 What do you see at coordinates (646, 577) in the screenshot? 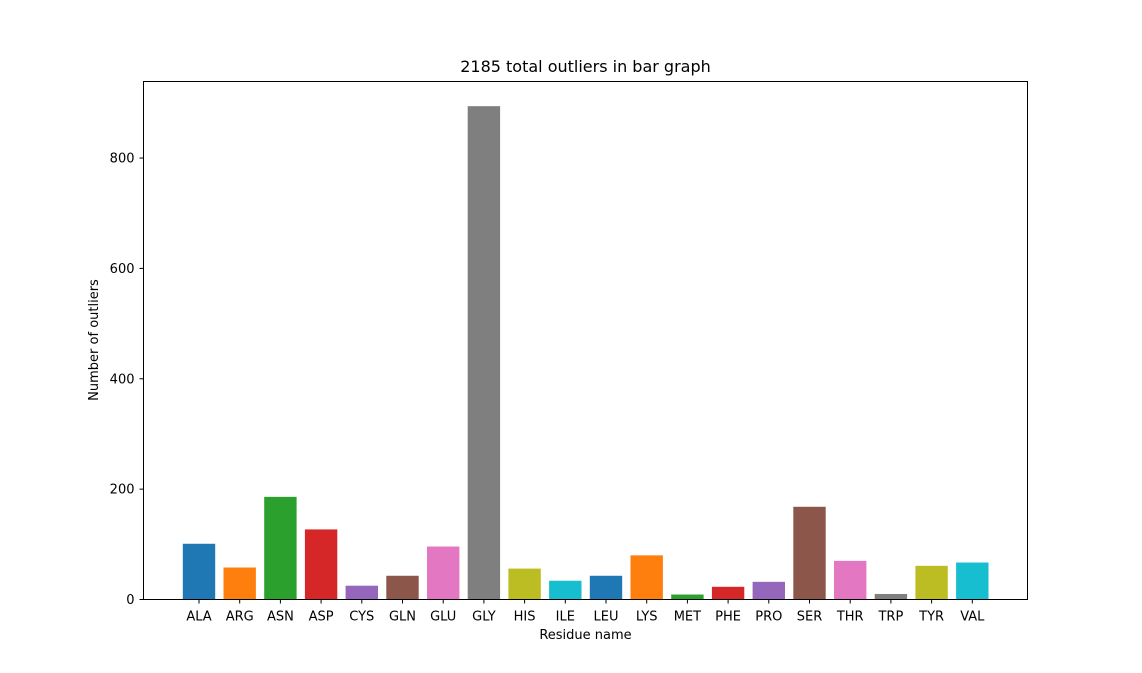
I see `bar-lys` at bounding box center [646, 577].